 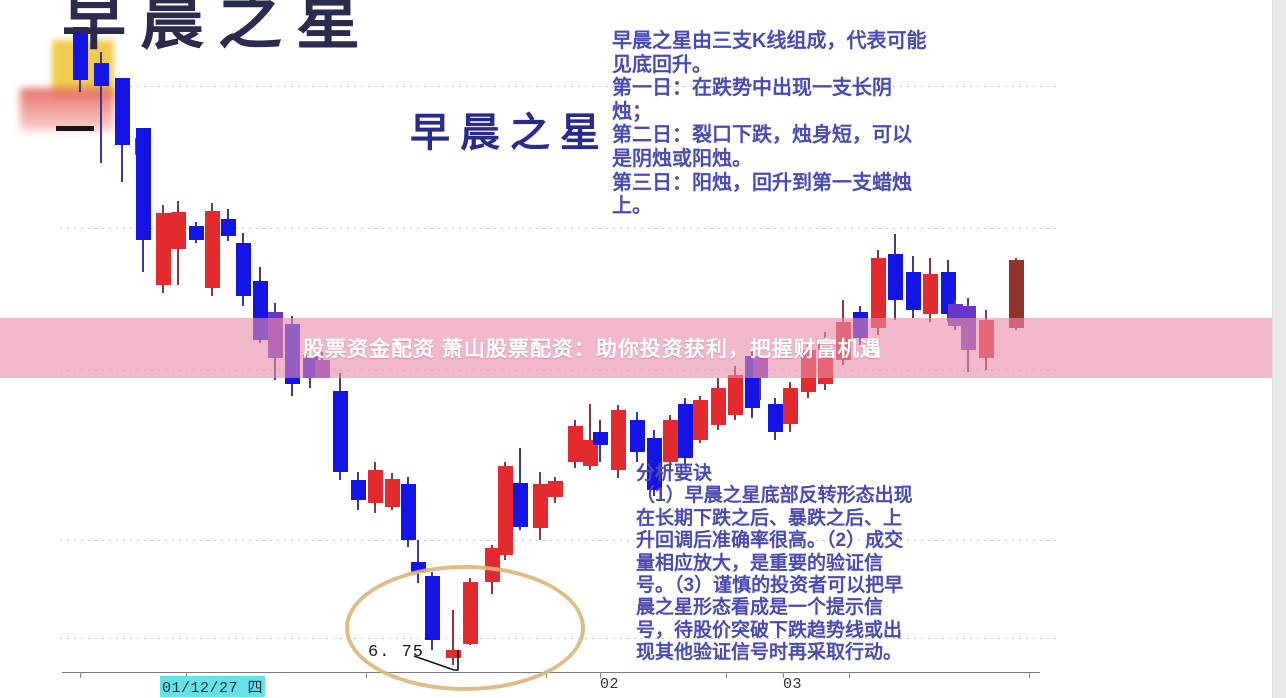 I want to click on watermark-dark-bar, so click(x=75, y=128).